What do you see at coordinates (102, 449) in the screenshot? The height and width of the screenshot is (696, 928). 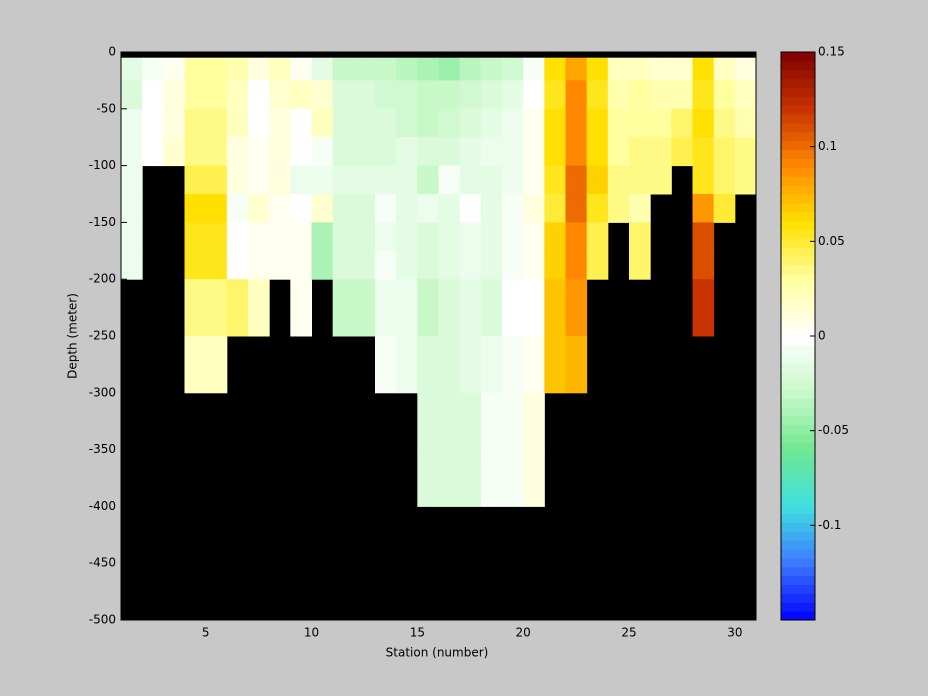 I see `y-tick-label: -350` at bounding box center [102, 449].